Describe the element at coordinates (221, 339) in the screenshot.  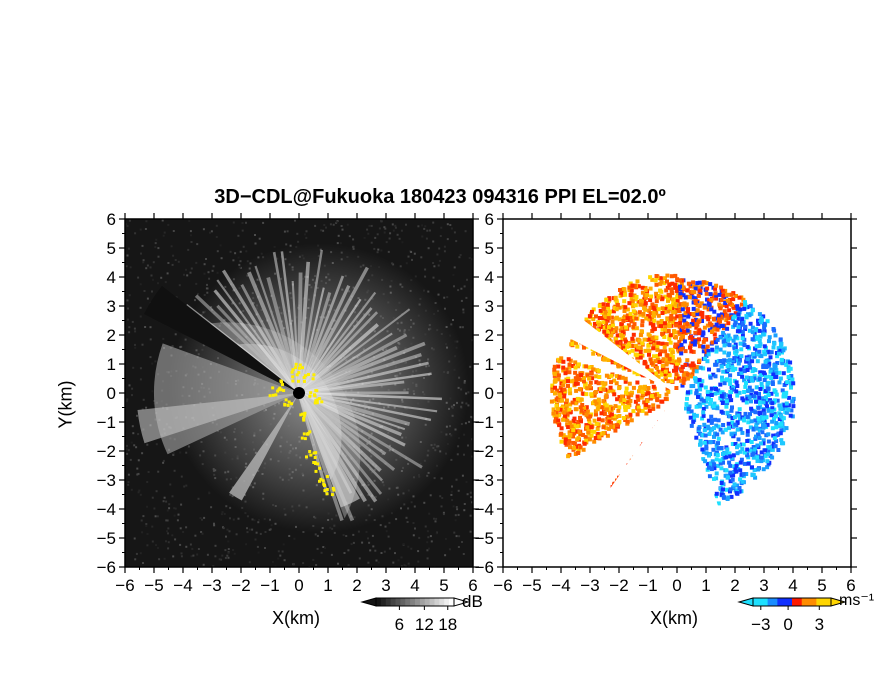
I see `blocked-sector` at that location.